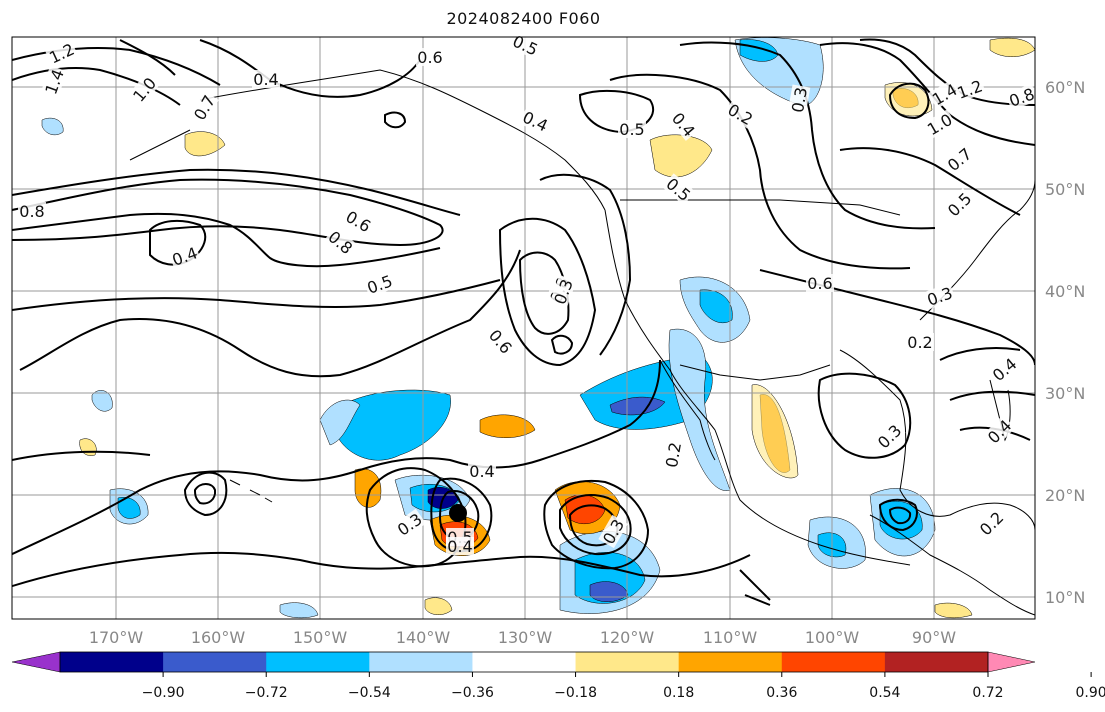 This screenshot has height=712, width=1105. What do you see at coordinates (438, 606) in the screenshot?
I see `shade-yellow-bottom` at bounding box center [438, 606].